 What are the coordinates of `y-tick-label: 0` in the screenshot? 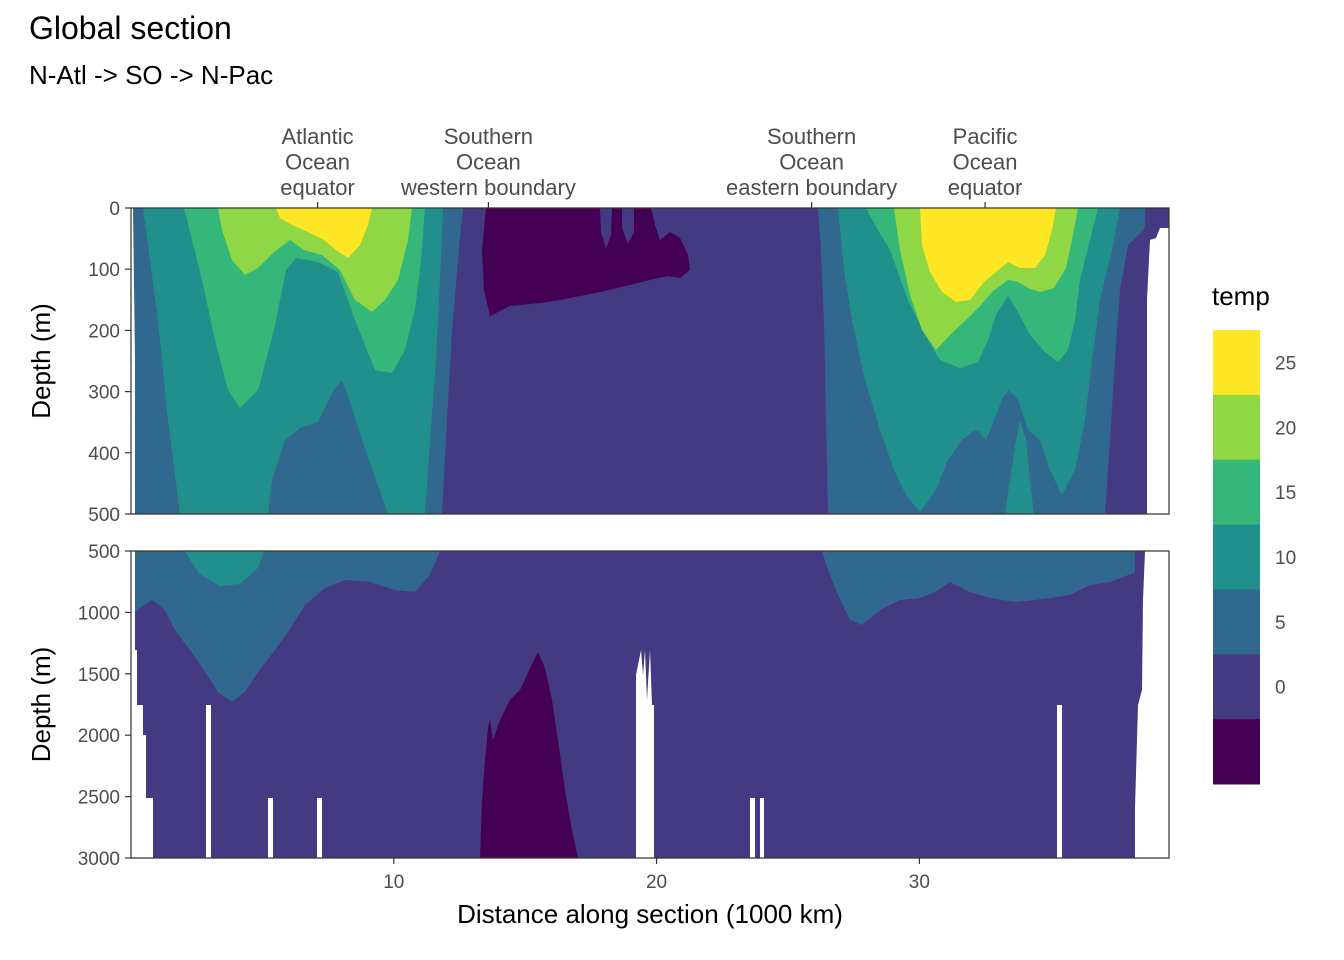 It's located at (114, 209).